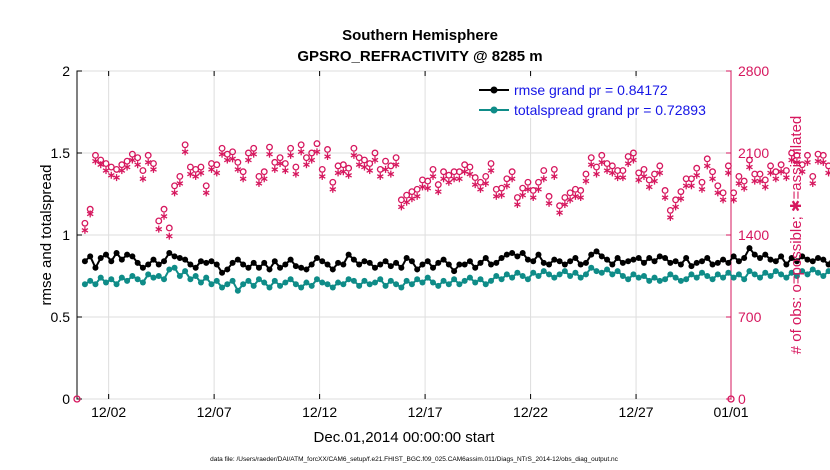  Describe the element at coordinates (108, 412) in the screenshot. I see `x-tick-label: 12/02` at that location.